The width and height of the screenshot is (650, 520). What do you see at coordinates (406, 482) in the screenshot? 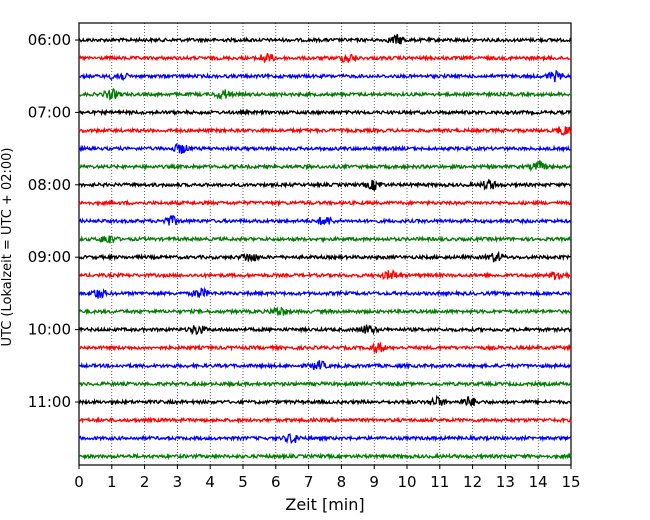
I see `x-tick-label: 10` at bounding box center [406, 482].